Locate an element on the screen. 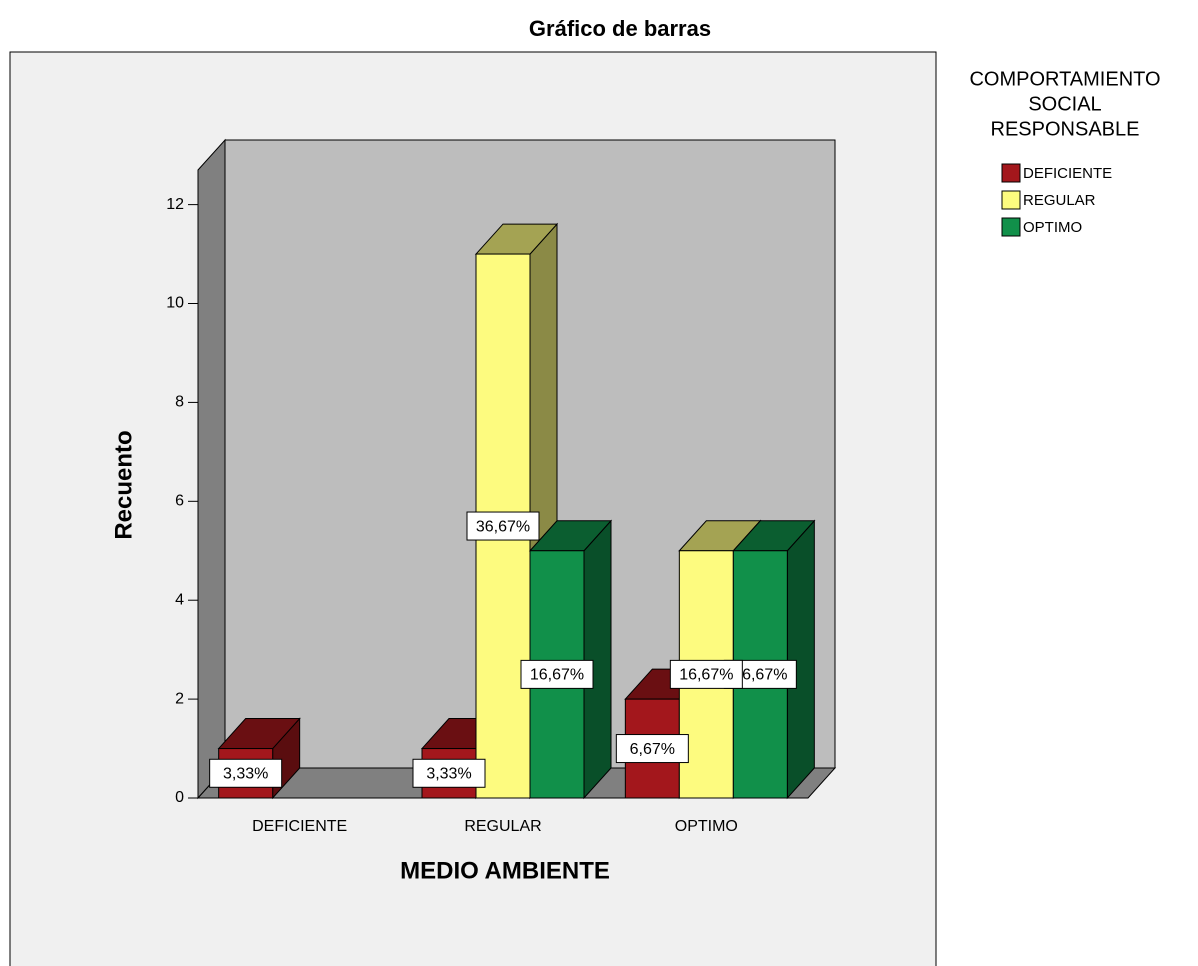 The width and height of the screenshot is (1198, 966). legend-title: COMPORTAMIENTO is located at coordinates (1064, 79).